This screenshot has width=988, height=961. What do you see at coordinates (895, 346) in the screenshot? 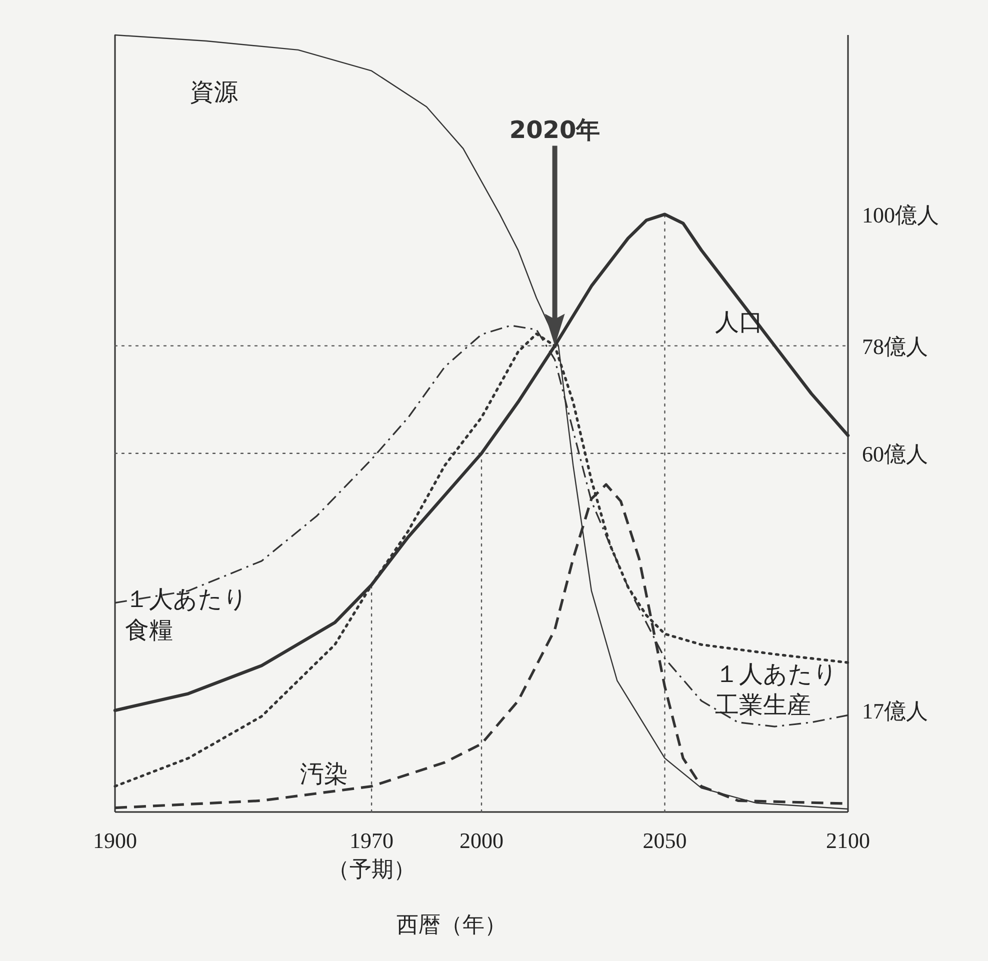
I see `y-tick-label: 78億人` at bounding box center [895, 346].